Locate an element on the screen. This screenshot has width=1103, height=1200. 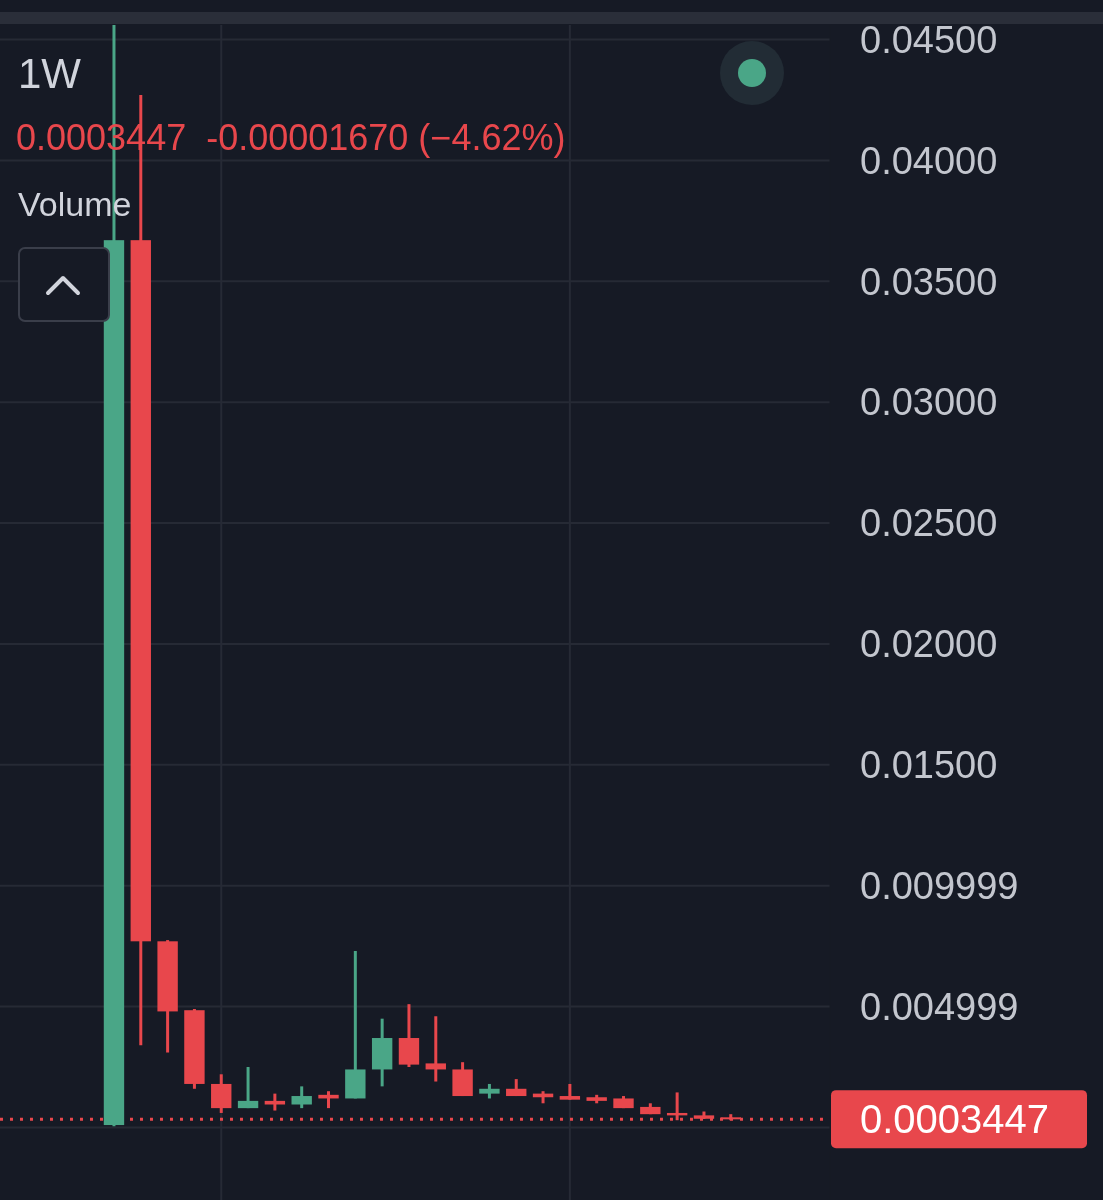
y-tick-label: 0.009999 is located at coordinates (939, 886).